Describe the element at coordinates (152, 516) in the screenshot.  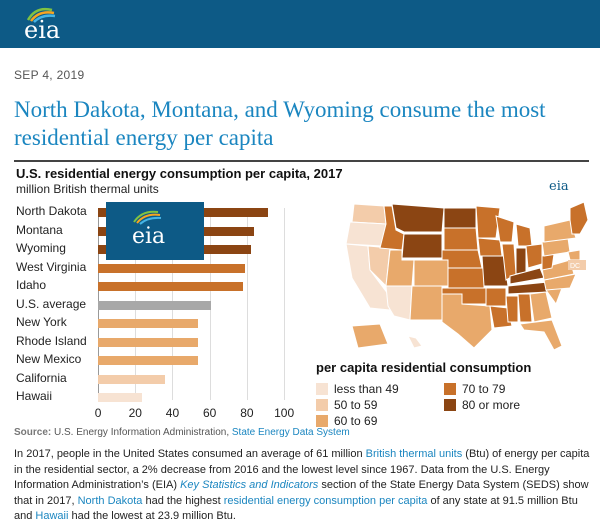
I see `body-text-6: had the lowest at 23.9 million Btu.` at that location.